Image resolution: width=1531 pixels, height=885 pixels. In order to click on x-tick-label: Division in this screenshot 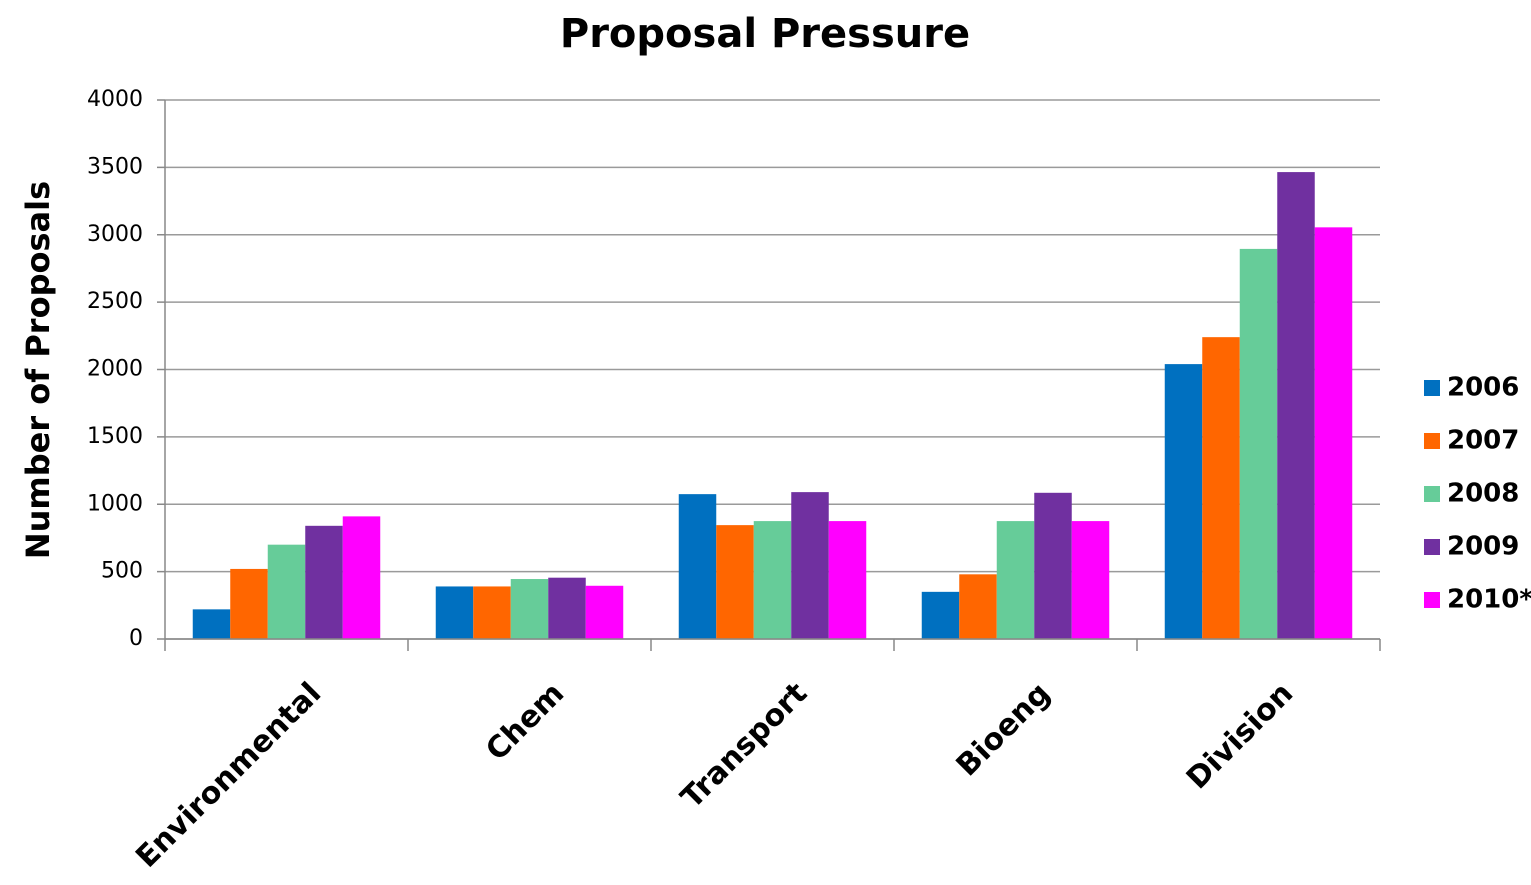, I will do `click(1240, 736)`.